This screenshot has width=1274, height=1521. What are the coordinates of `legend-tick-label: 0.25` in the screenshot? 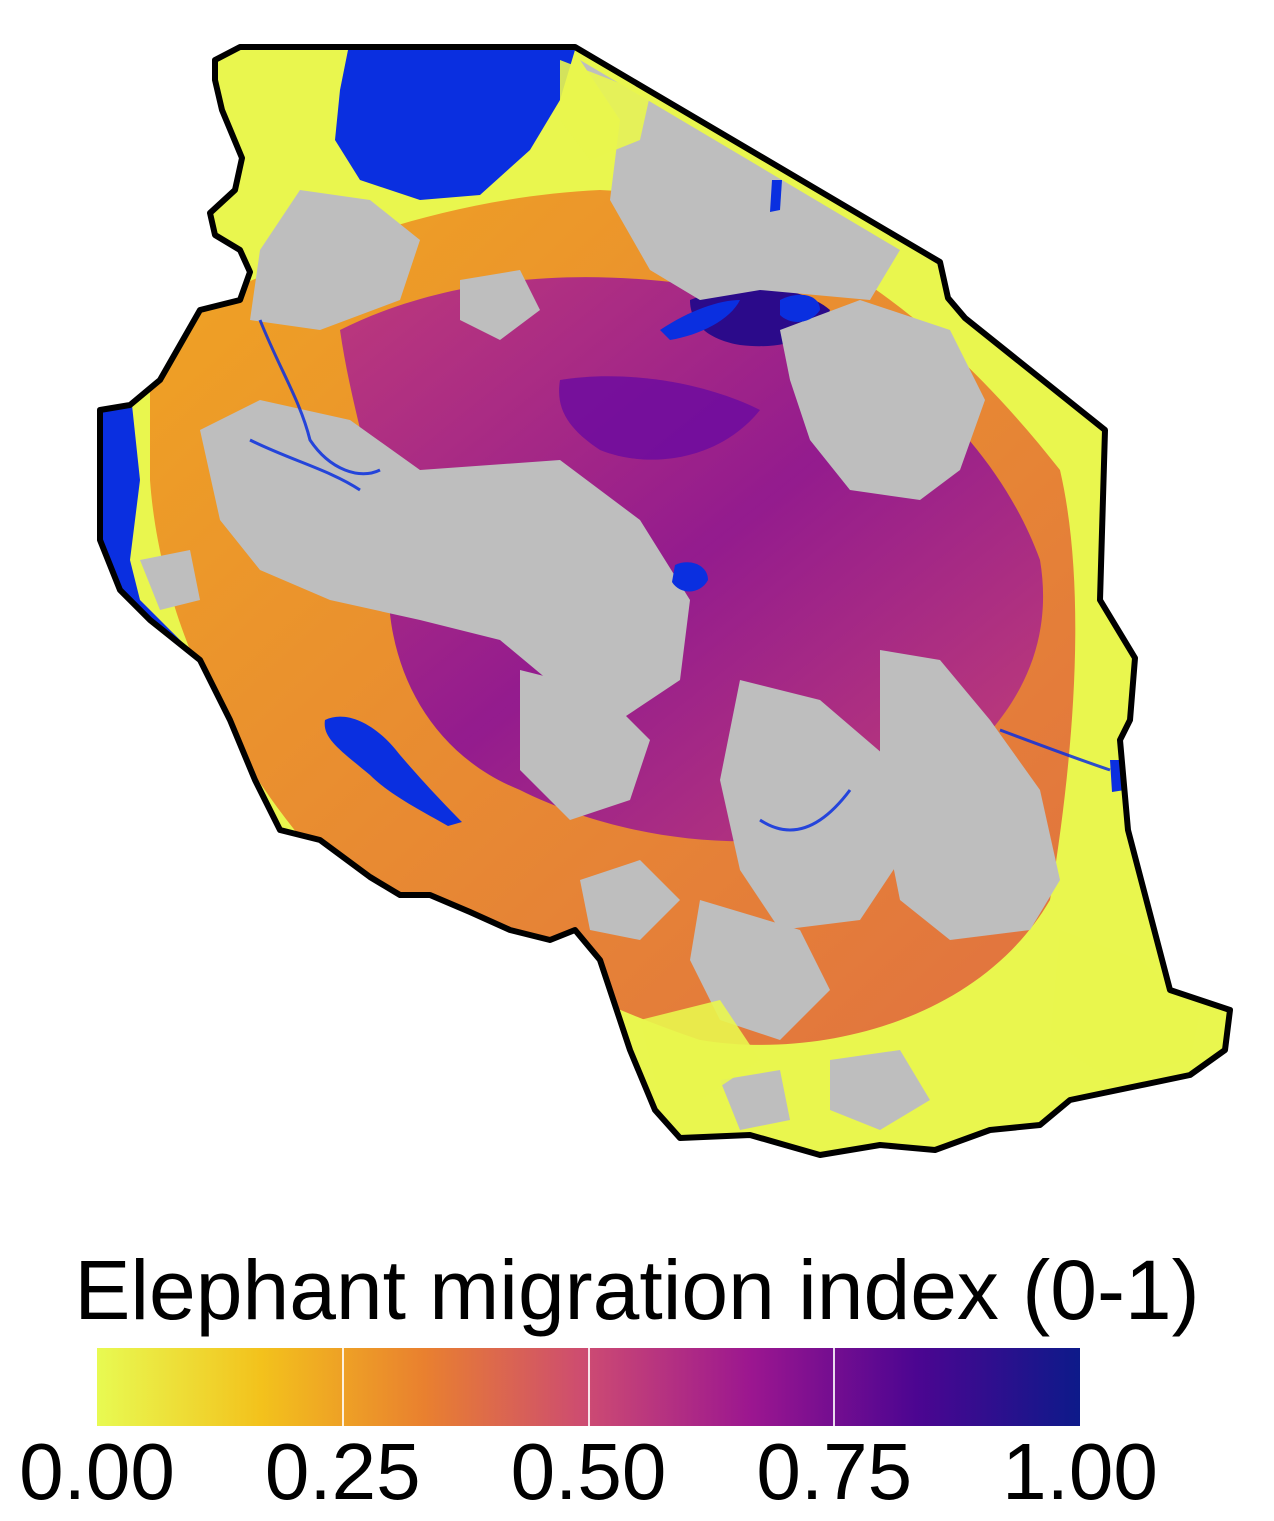 It's located at (342, 1471).